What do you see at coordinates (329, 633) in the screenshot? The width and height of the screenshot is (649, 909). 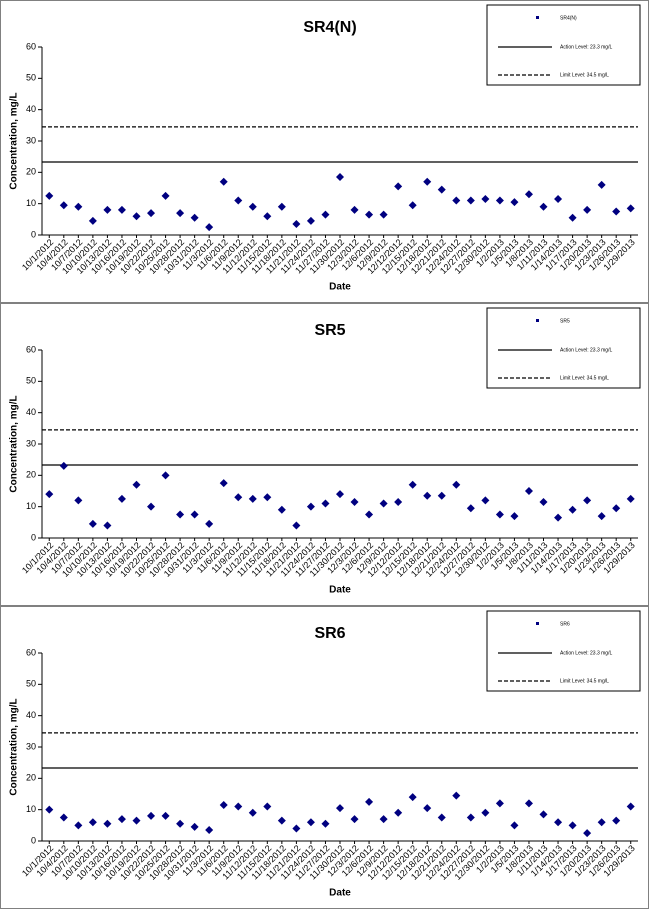 I see `chart-title: SR6` at bounding box center [329, 633].